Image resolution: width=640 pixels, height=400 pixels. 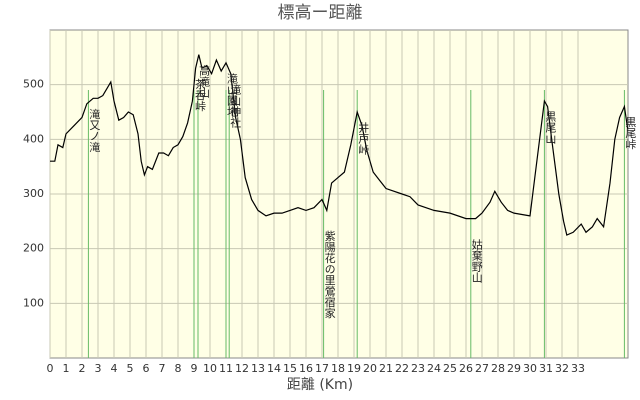 I want to click on x-tick-label: 4, so click(x=114, y=368).